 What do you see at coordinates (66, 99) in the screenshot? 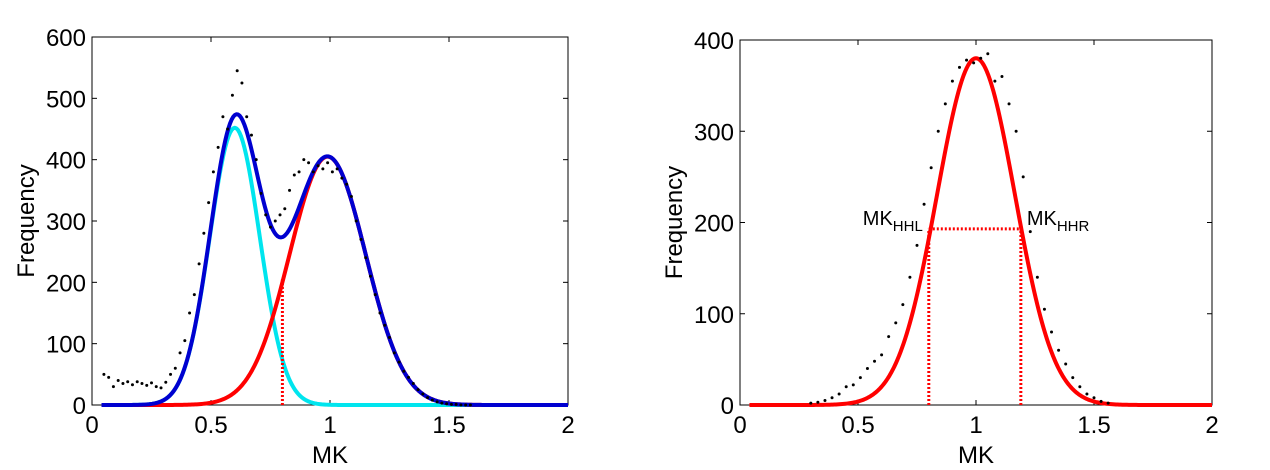
I see `y-tick-label: 500` at bounding box center [66, 99].